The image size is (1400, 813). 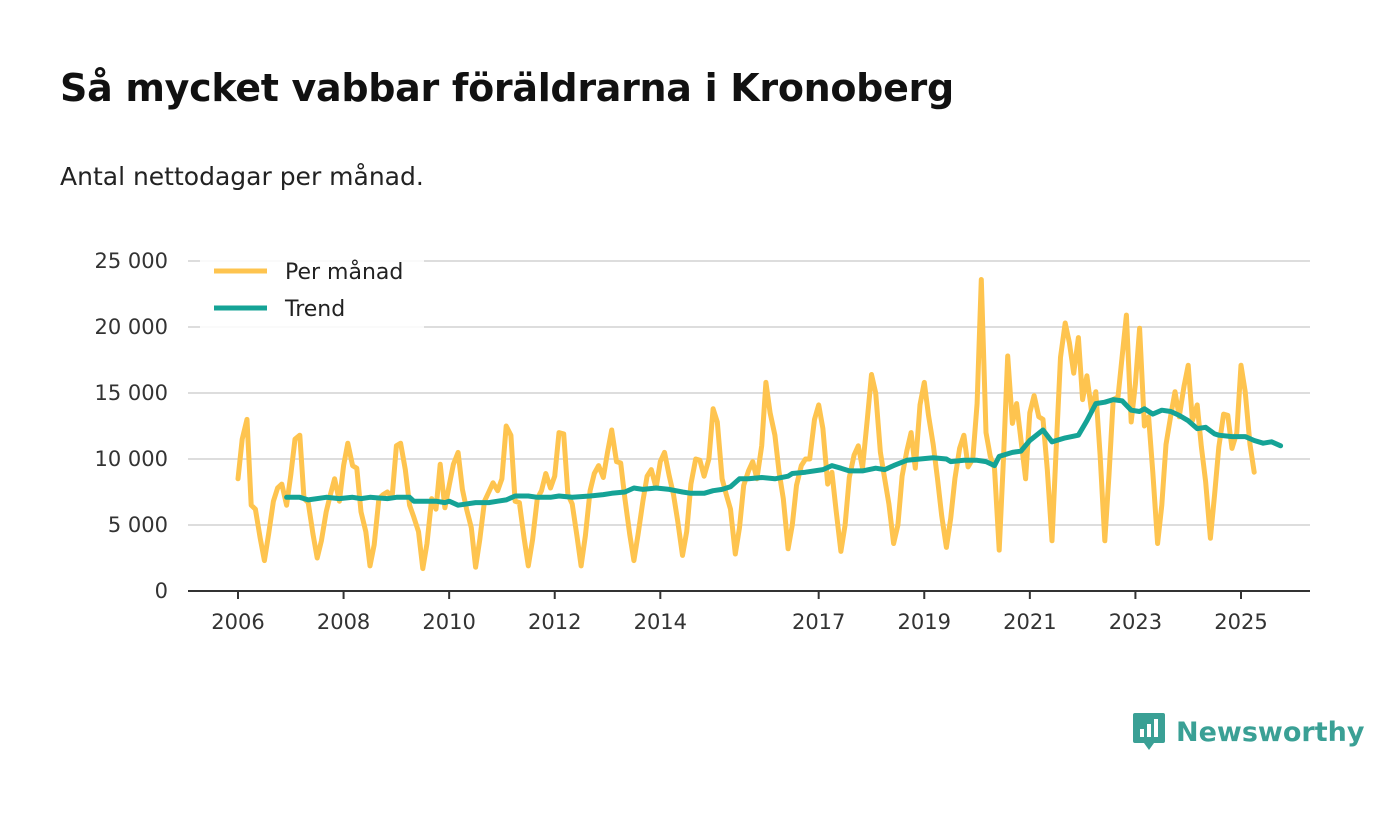 What do you see at coordinates (507, 88) in the screenshot?
I see `chart-title: Så mycket vabbar föräldrarna i Kronoberg` at bounding box center [507, 88].